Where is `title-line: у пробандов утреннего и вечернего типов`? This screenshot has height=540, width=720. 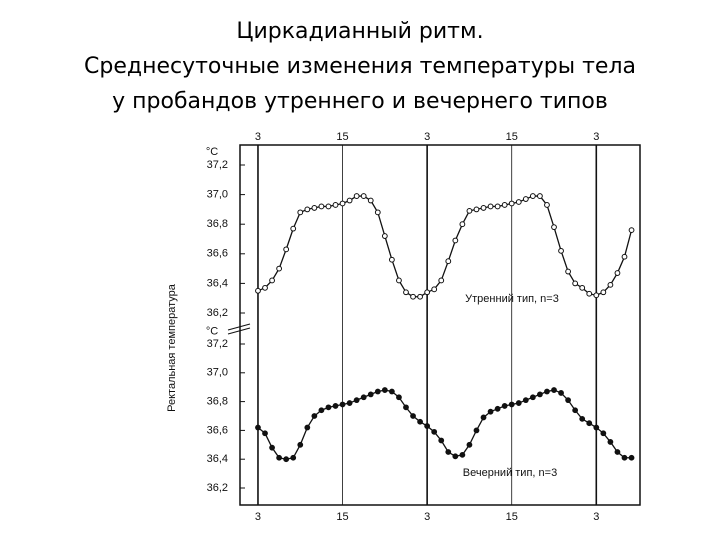
title-line: у пробандов утреннего и вечернего типов is located at coordinates (360, 101).